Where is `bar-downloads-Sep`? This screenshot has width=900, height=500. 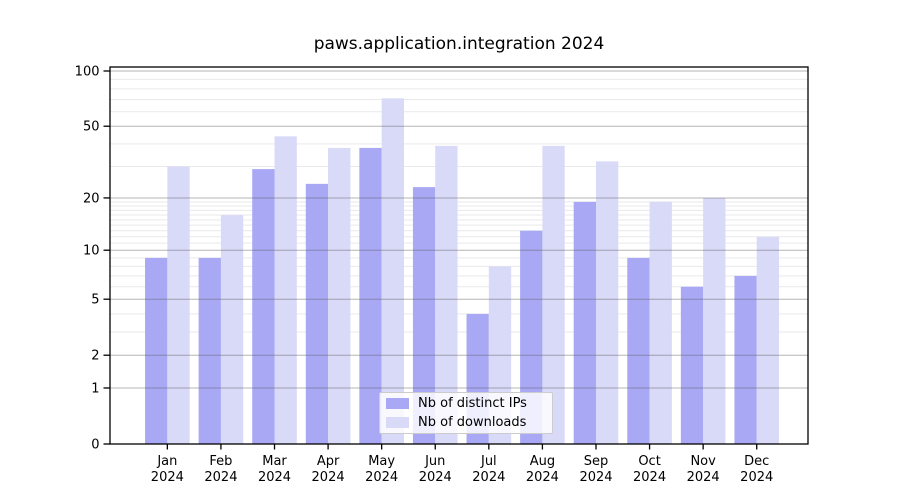
bar-downloads-Sep is located at coordinates (607, 302).